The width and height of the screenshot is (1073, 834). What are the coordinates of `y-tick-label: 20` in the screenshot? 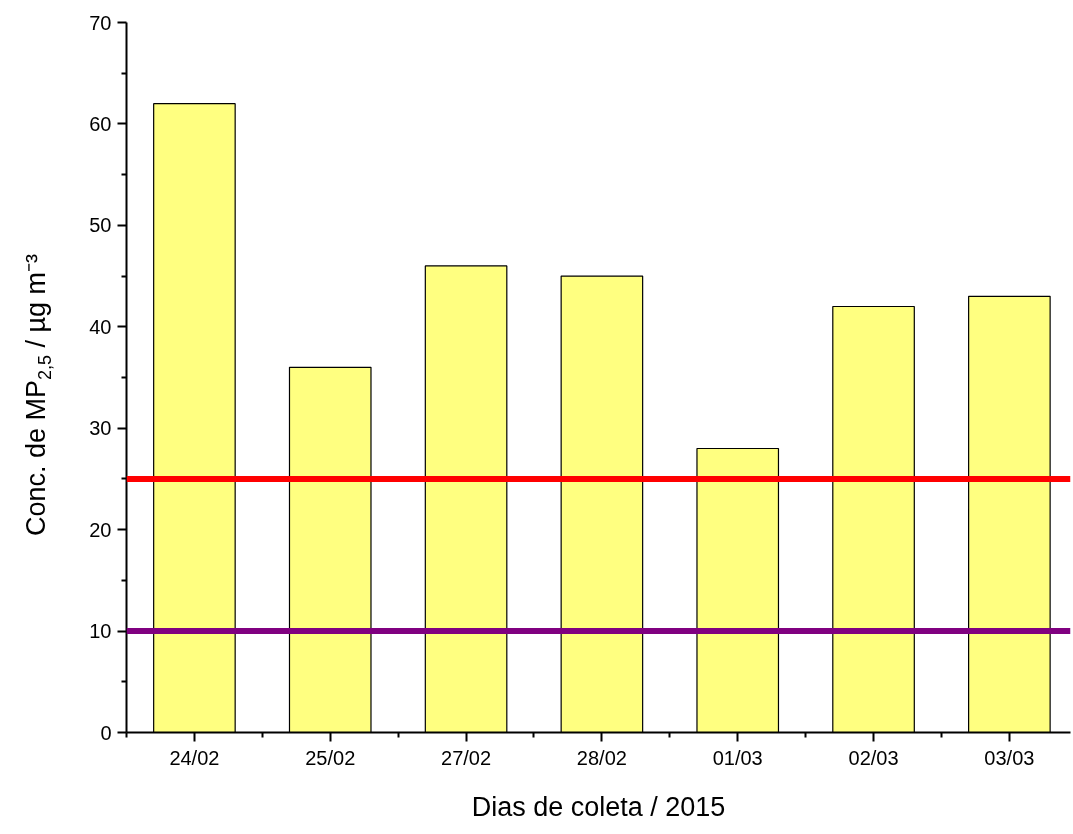 It's located at (100, 529).